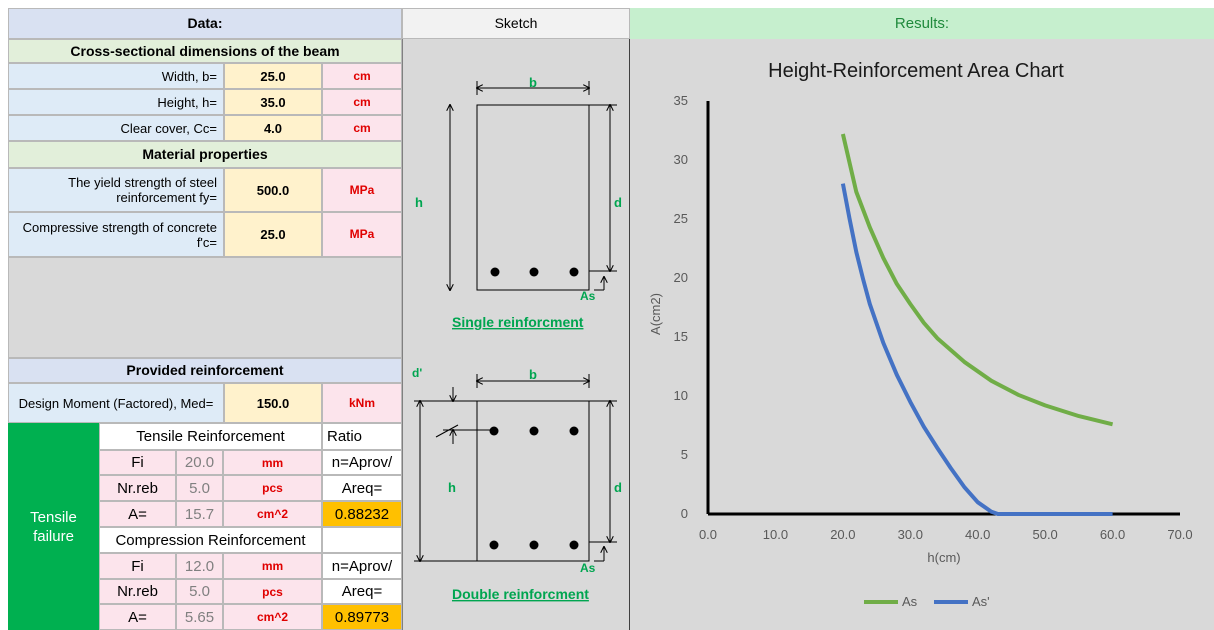 This screenshot has width=1214, height=630. Describe the element at coordinates (362, 76) in the screenshot. I see `width-unit: cm` at that location.